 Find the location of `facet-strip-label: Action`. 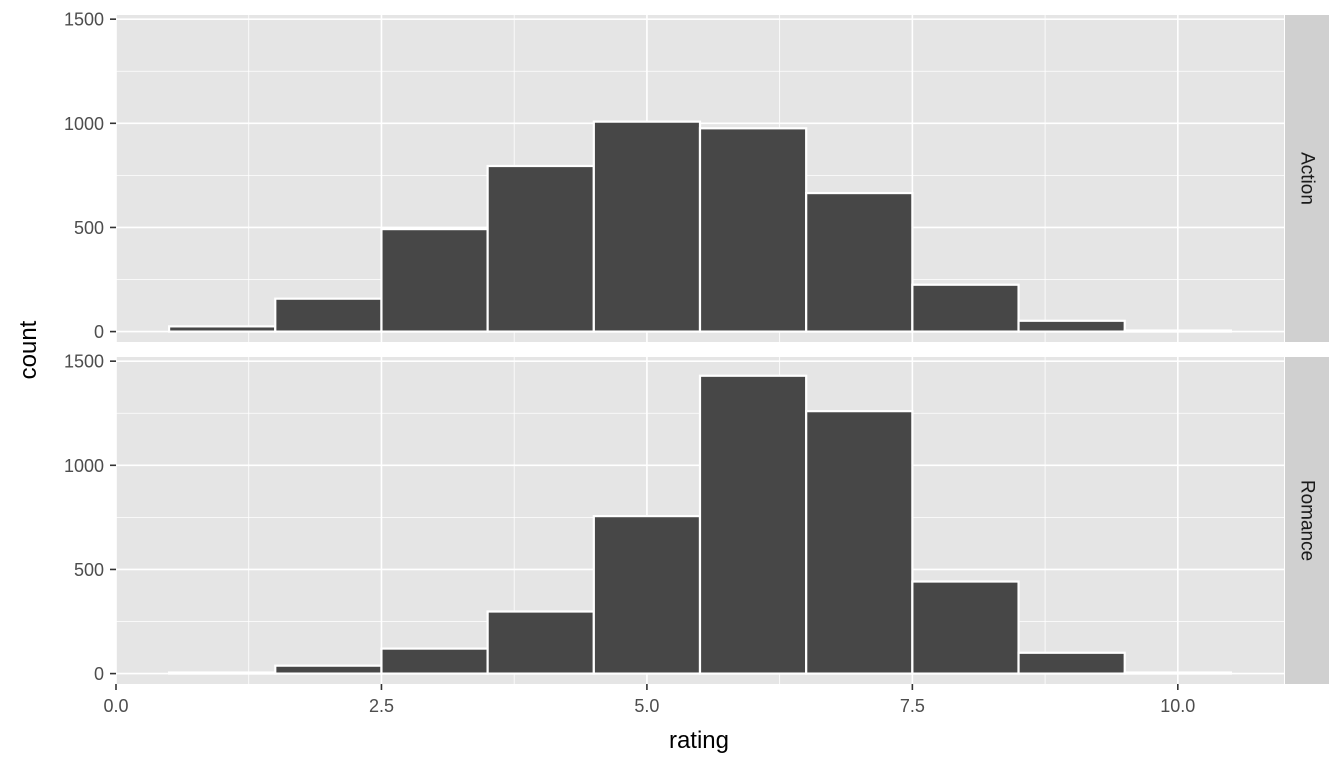

facet-strip-label: Action is located at coordinates (1307, 178).